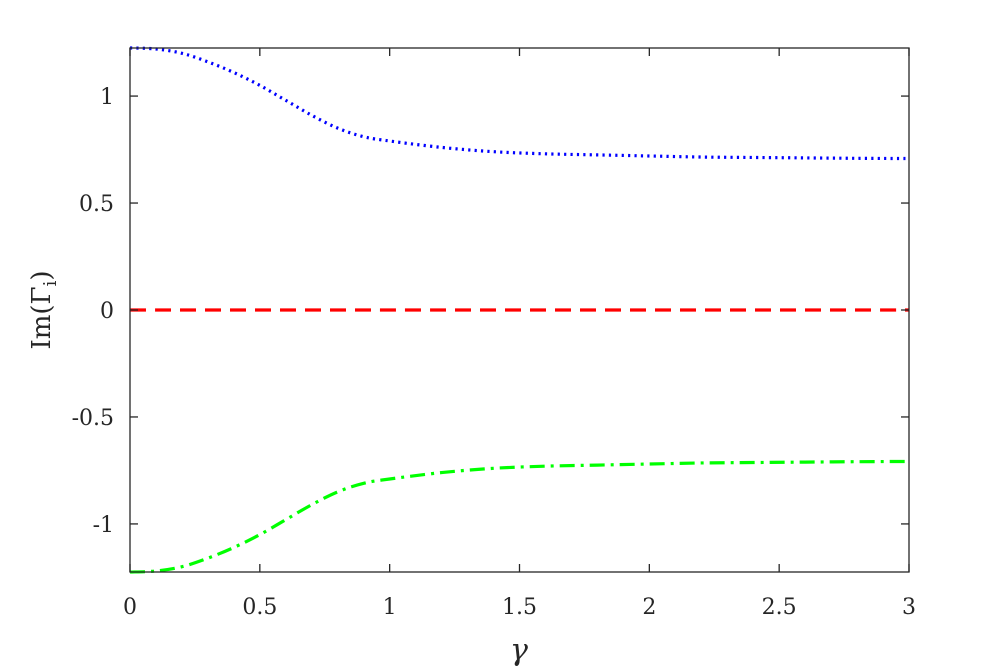  I want to click on series-line-dashdot, so click(519, 516).